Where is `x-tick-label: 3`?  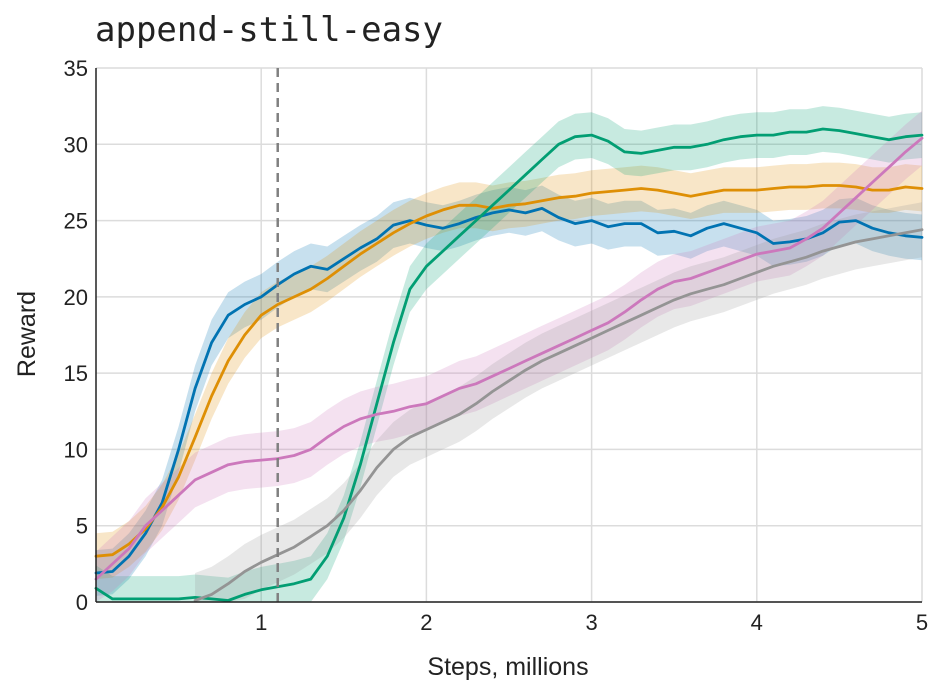 x-tick-label: 3 is located at coordinates (591, 622).